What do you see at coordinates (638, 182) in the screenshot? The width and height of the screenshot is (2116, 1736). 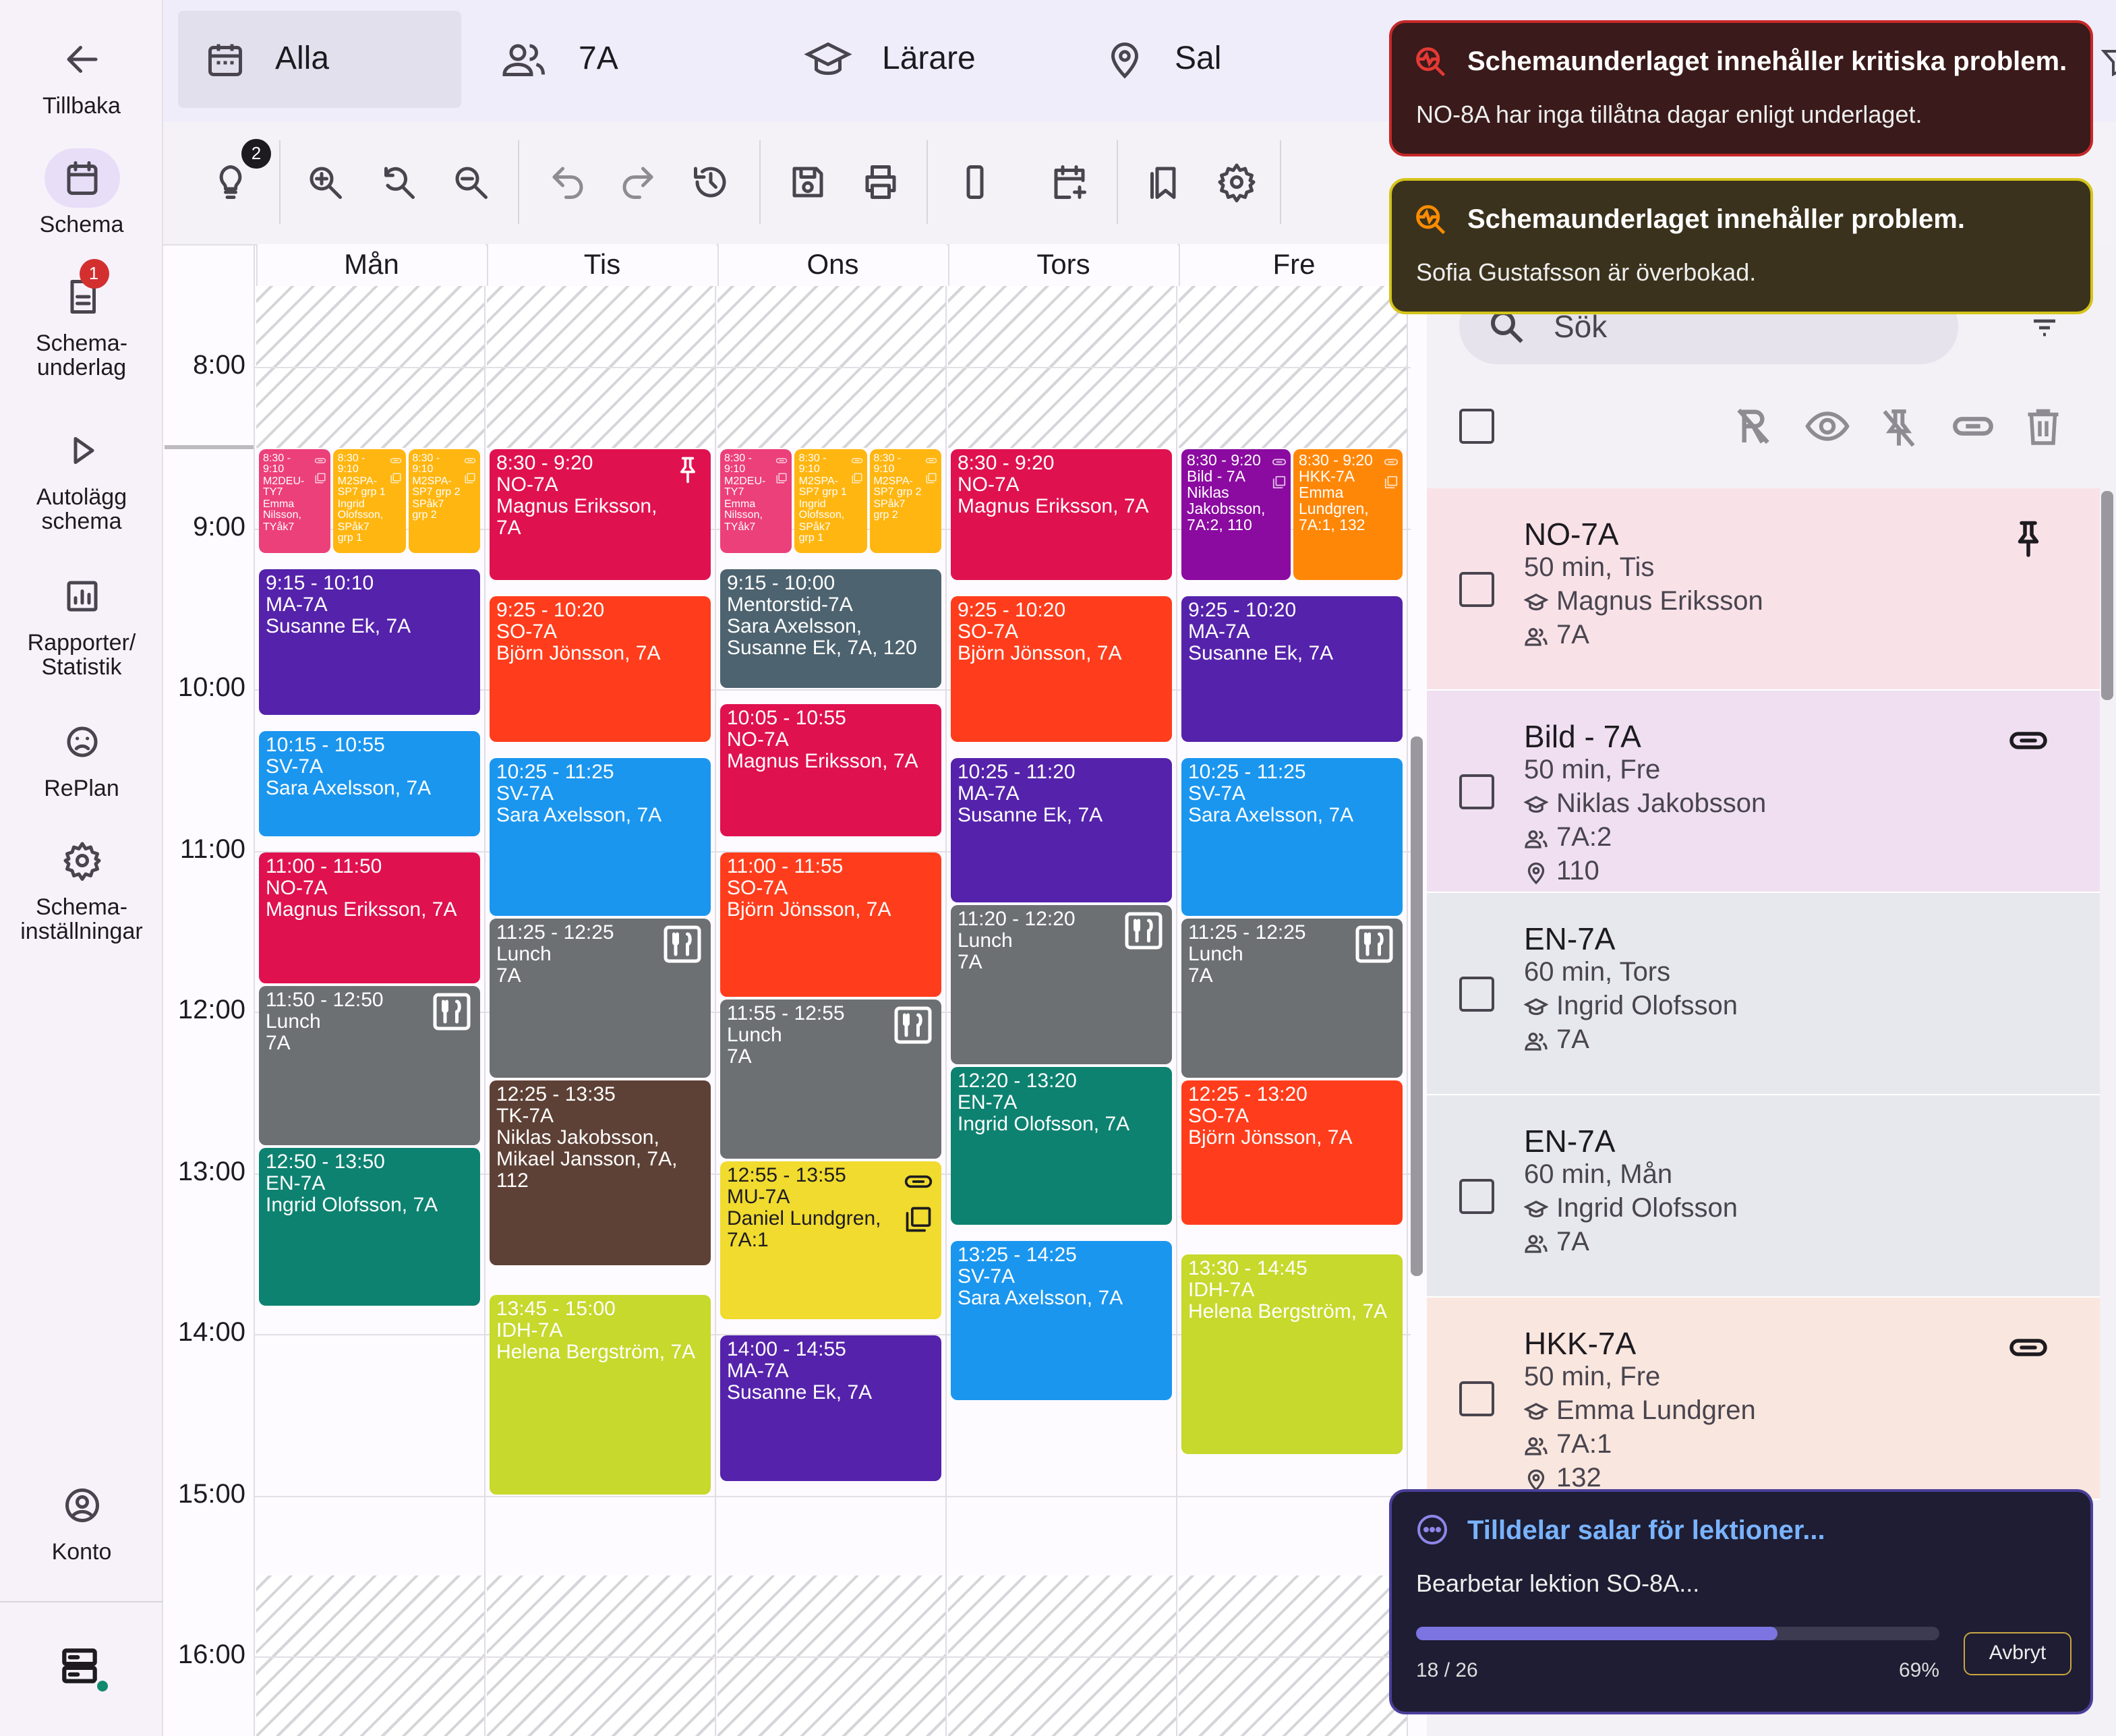 I see `redo-button` at bounding box center [638, 182].